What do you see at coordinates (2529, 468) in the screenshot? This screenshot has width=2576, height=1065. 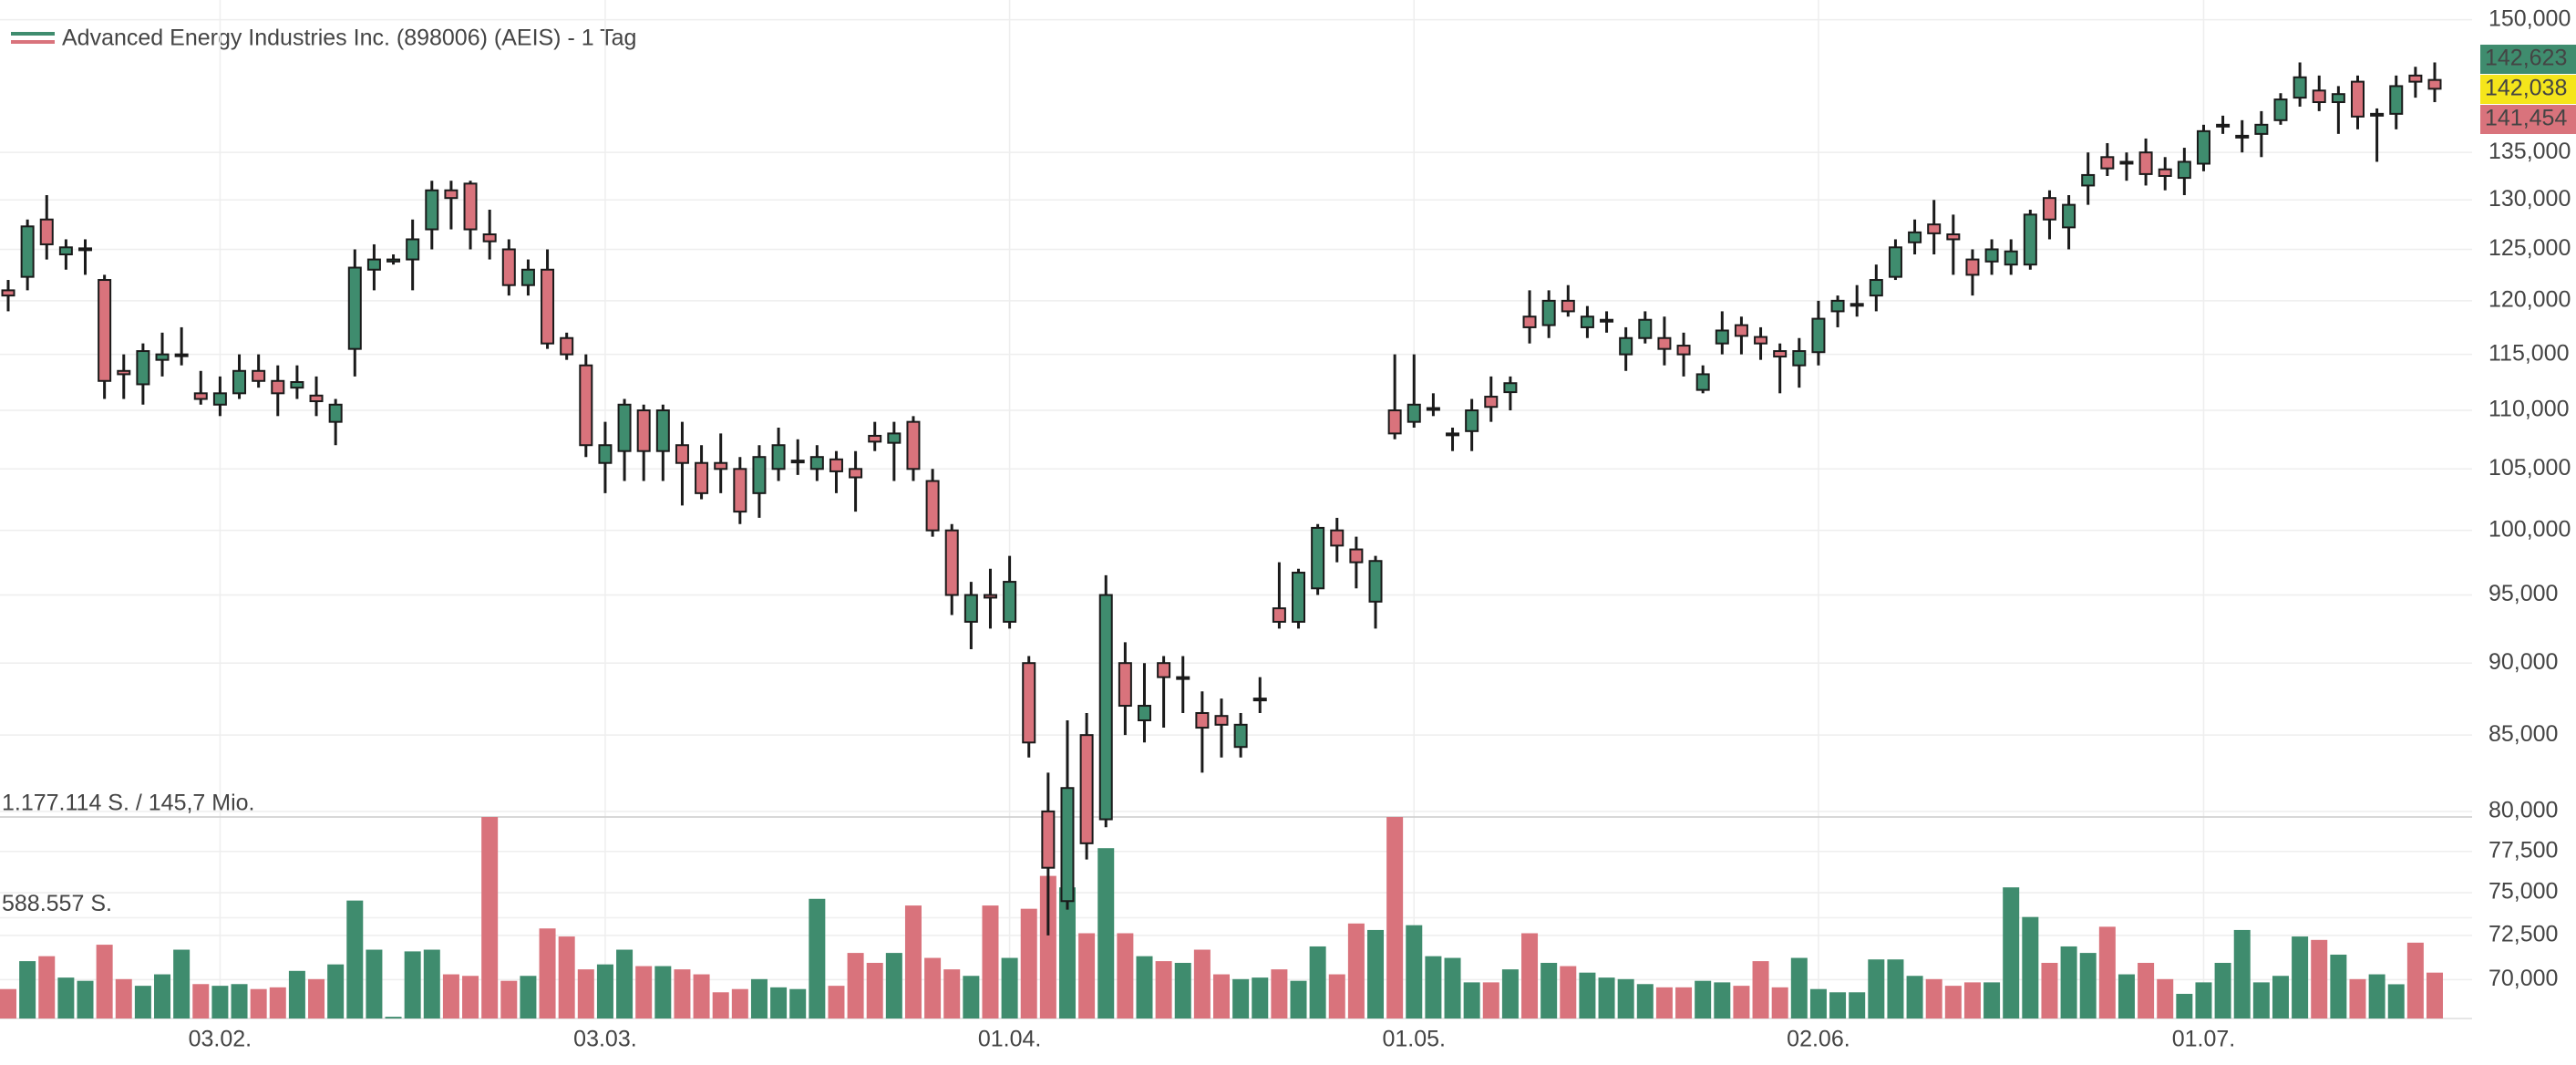 I see `y-tick-label: 105,000` at bounding box center [2529, 468].